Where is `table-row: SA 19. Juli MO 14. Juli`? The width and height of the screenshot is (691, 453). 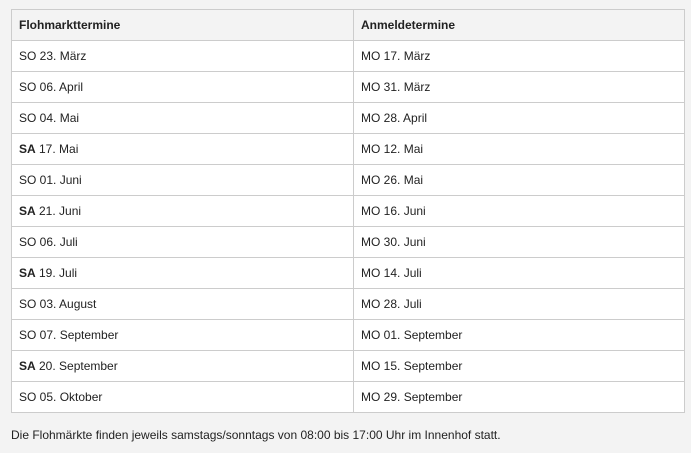
table-row: SA 19. Juli MO 14. Juli is located at coordinates (348, 273).